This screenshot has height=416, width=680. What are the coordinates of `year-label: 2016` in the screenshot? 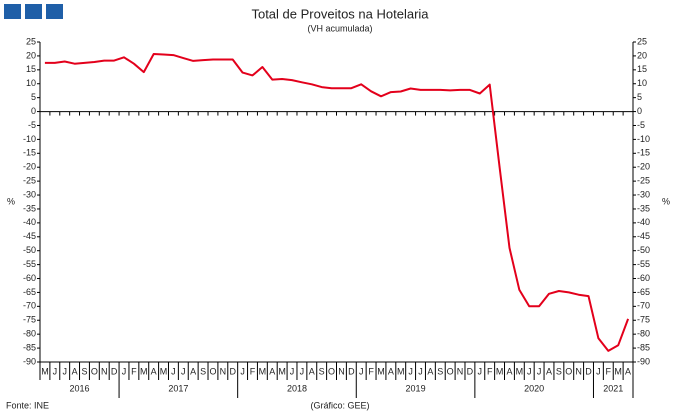 It's located at (80, 388).